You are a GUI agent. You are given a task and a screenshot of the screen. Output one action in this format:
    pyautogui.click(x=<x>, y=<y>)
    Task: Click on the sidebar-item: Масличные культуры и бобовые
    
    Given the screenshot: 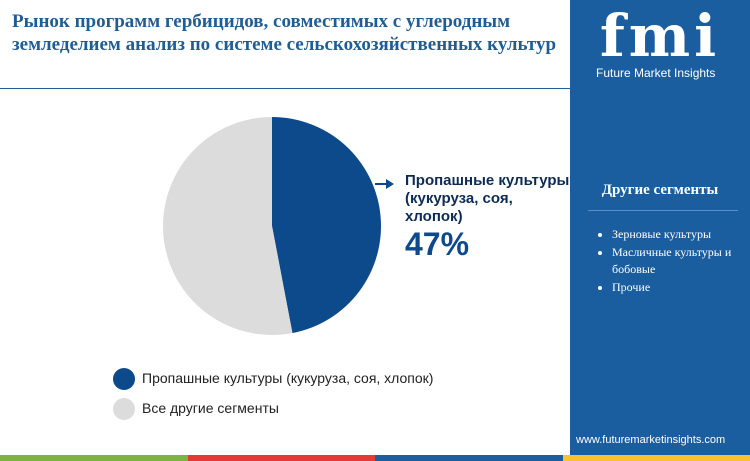 What is the action you would take?
    pyautogui.click(x=681, y=261)
    